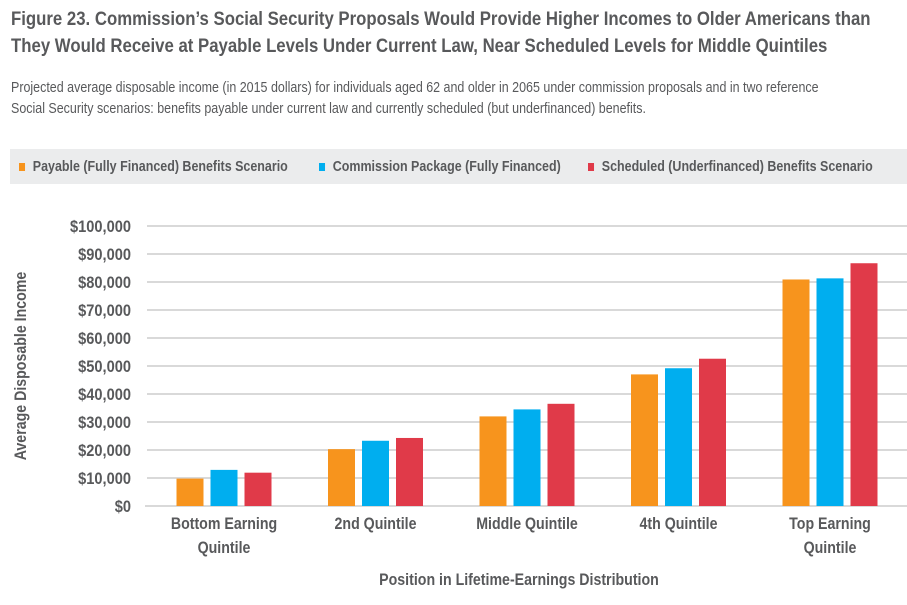 Image resolution: width=907 pixels, height=605 pixels. I want to click on legend-swatch-commission, so click(322, 166).